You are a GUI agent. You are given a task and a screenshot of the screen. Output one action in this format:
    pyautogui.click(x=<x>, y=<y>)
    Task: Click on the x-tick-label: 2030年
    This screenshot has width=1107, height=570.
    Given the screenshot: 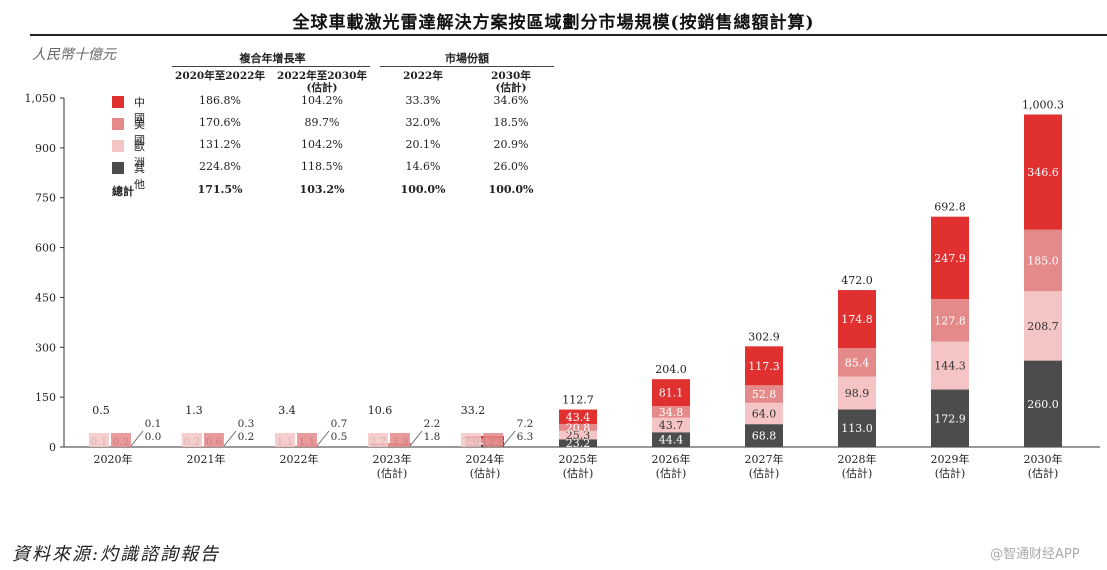 What is the action you would take?
    pyautogui.click(x=1043, y=459)
    